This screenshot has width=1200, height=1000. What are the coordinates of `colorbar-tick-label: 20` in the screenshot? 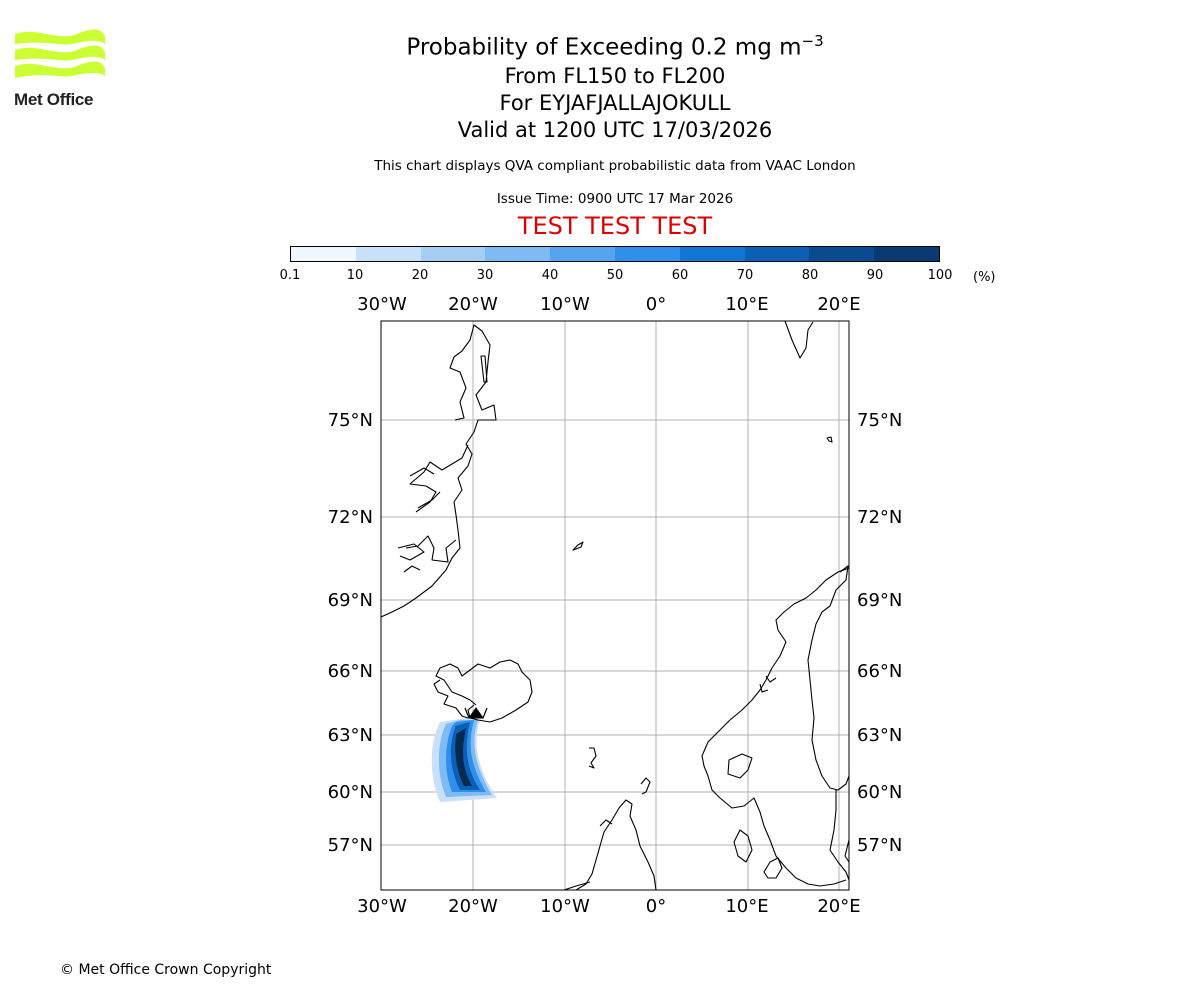 It's located at (420, 275).